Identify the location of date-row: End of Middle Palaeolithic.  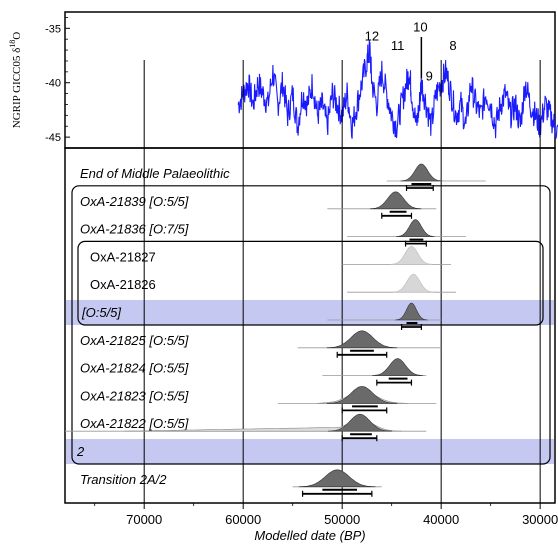
(283, 177).